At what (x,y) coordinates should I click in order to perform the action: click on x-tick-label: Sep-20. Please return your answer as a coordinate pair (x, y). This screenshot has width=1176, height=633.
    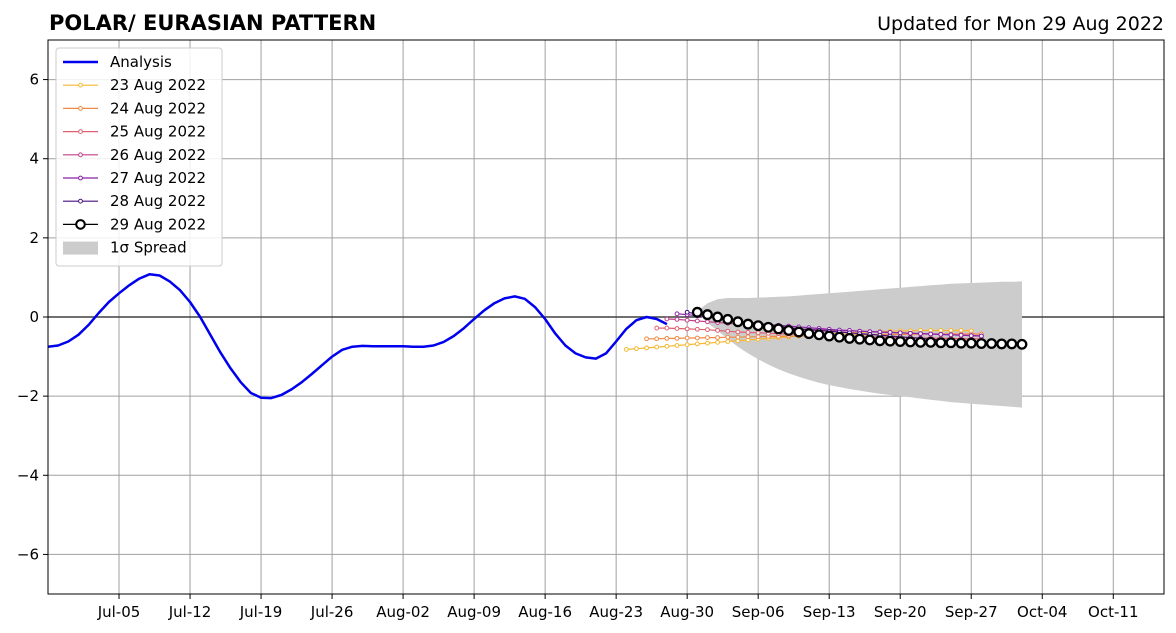
    Looking at the image, I should click on (900, 612).